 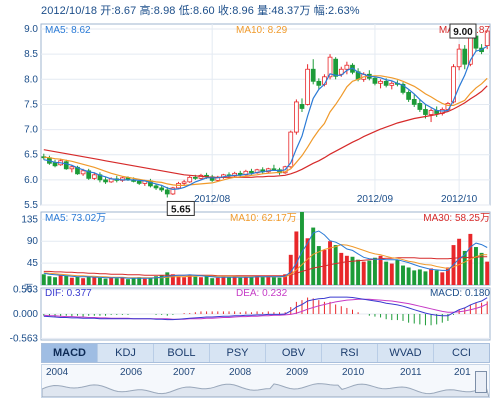 What do you see at coordinates (29, 219) in the screenshot?
I see `volume-y-tick-label: 135` at bounding box center [29, 219].